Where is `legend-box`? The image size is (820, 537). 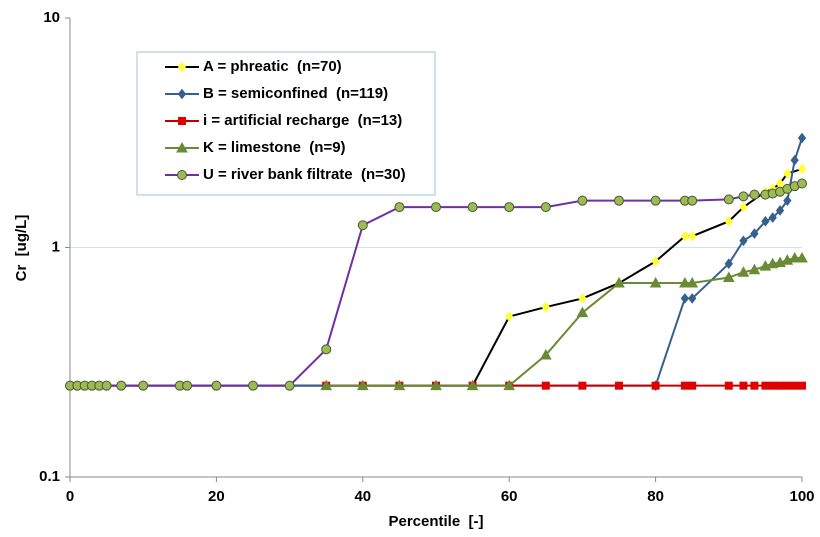
legend-box is located at coordinates (286, 123).